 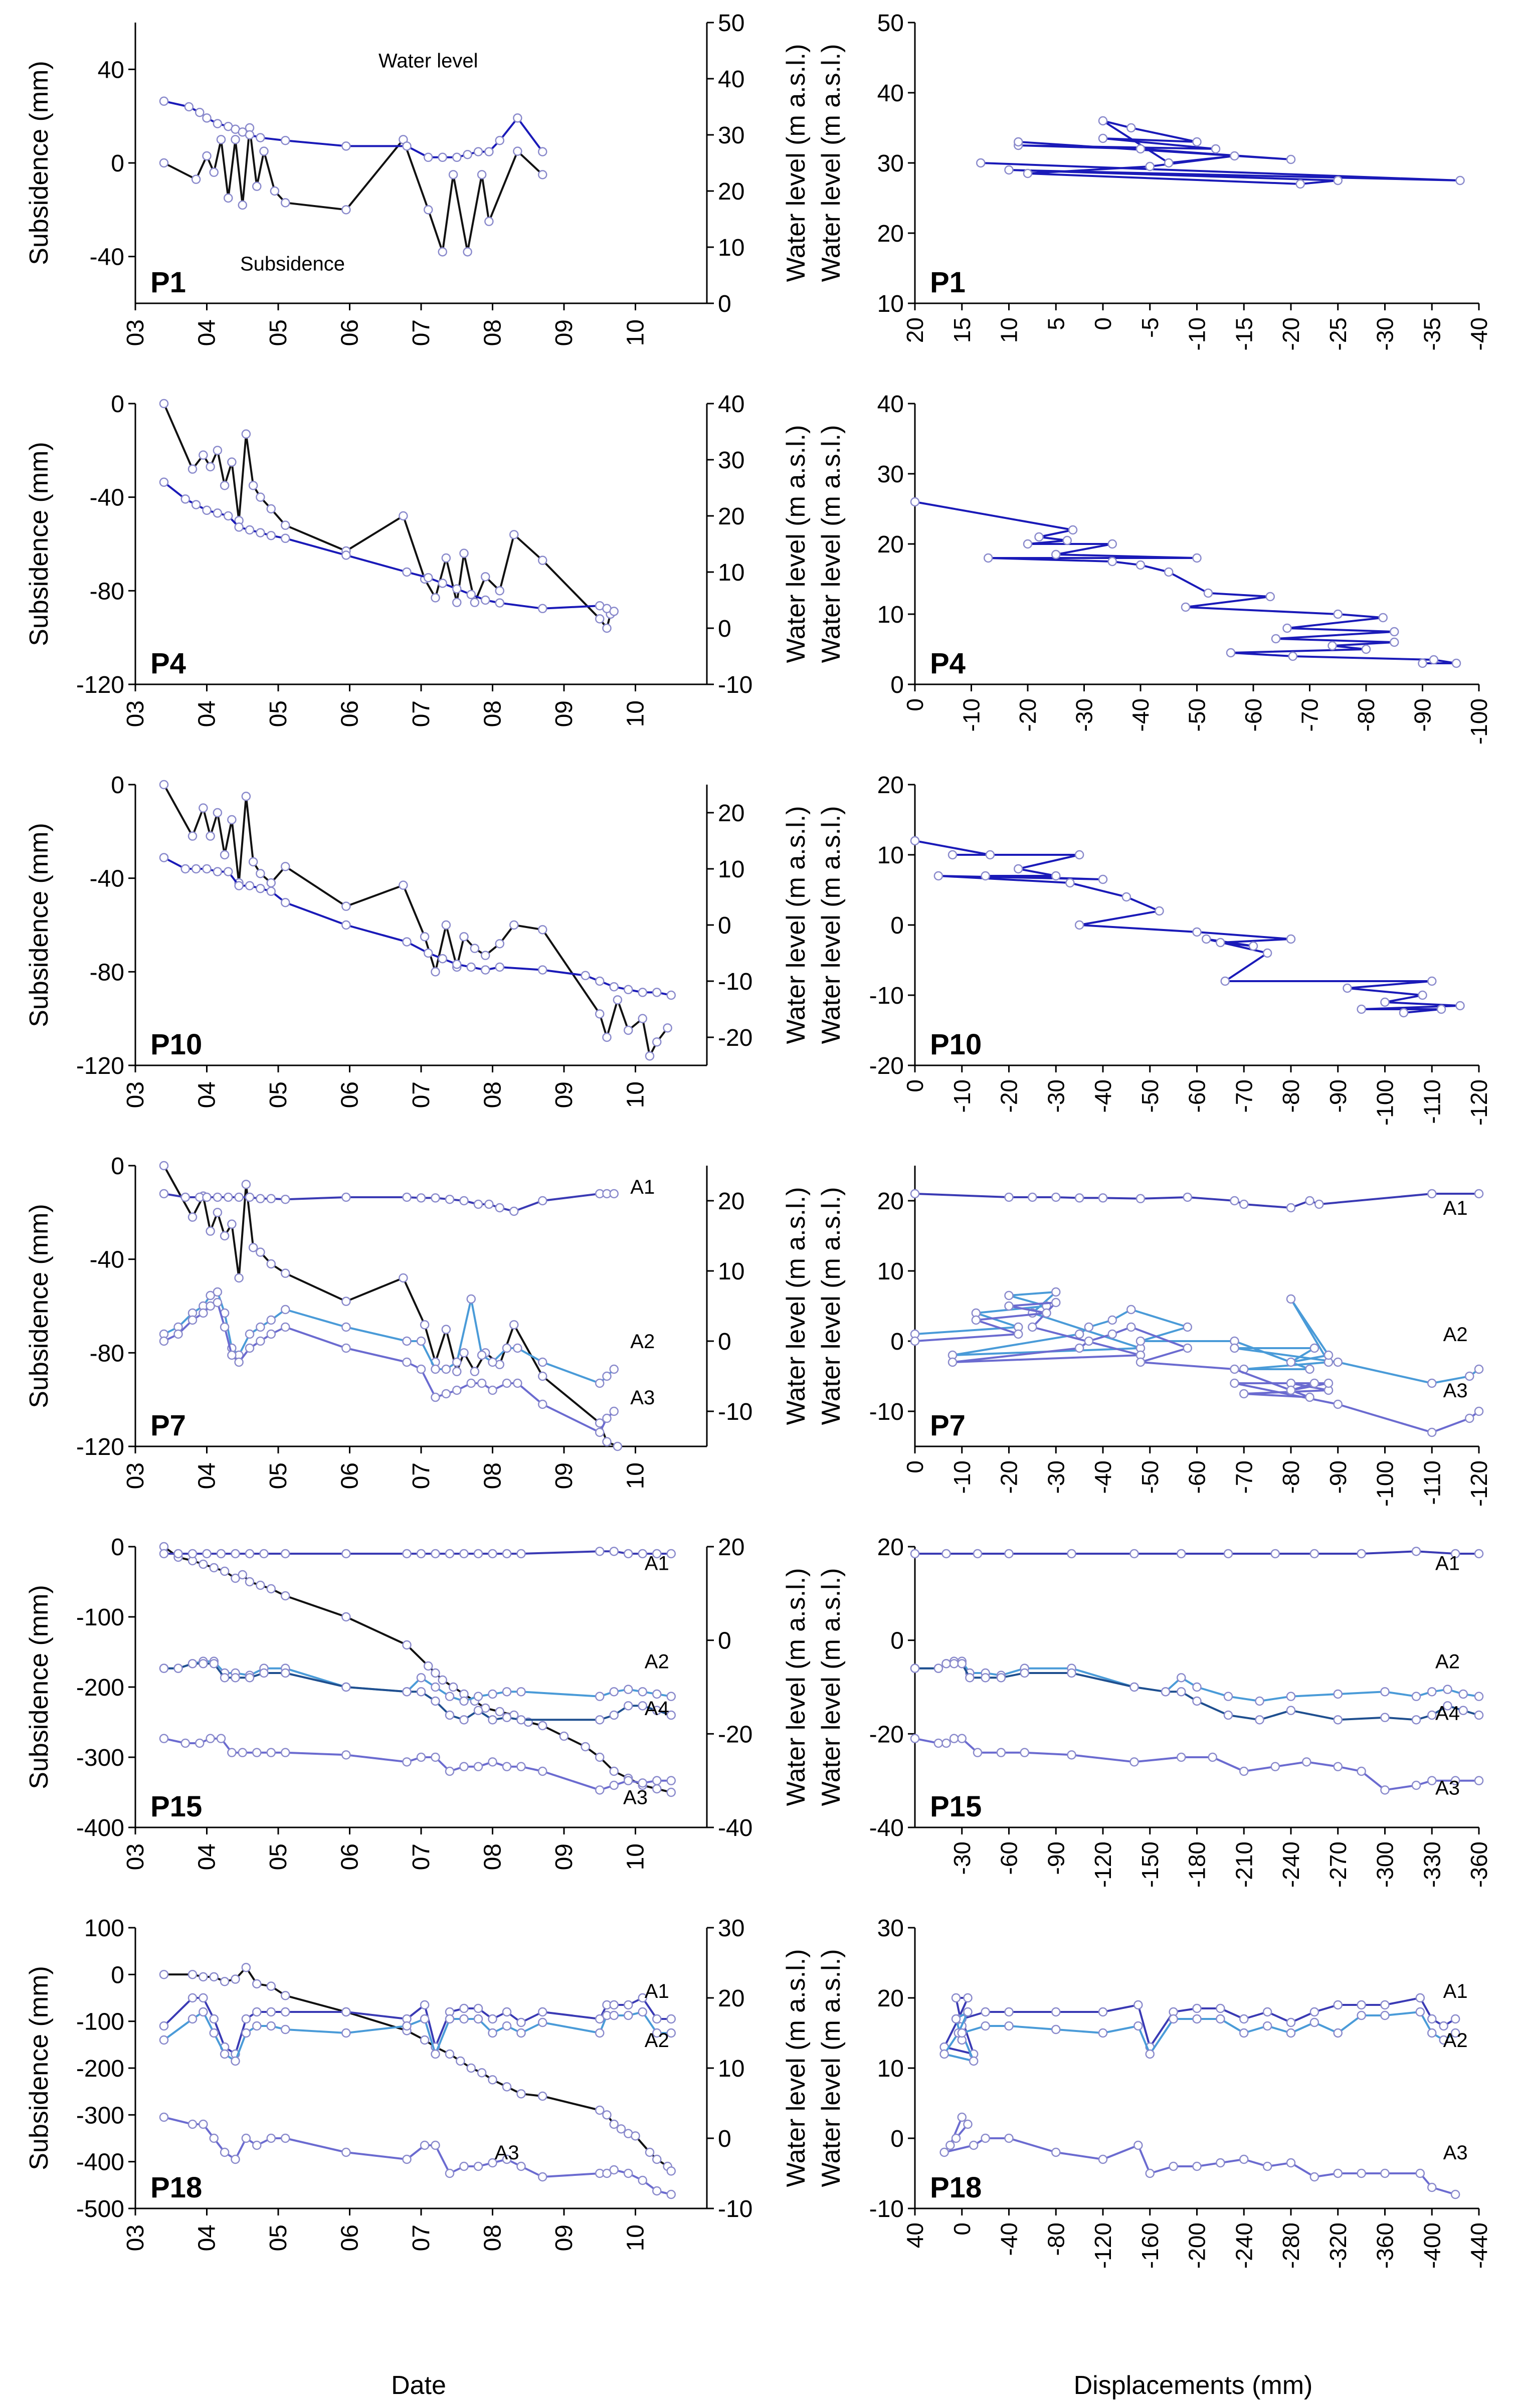 What do you see at coordinates (1338, 1864) in the screenshot?
I see `x-tick-label: -270` at bounding box center [1338, 1864].